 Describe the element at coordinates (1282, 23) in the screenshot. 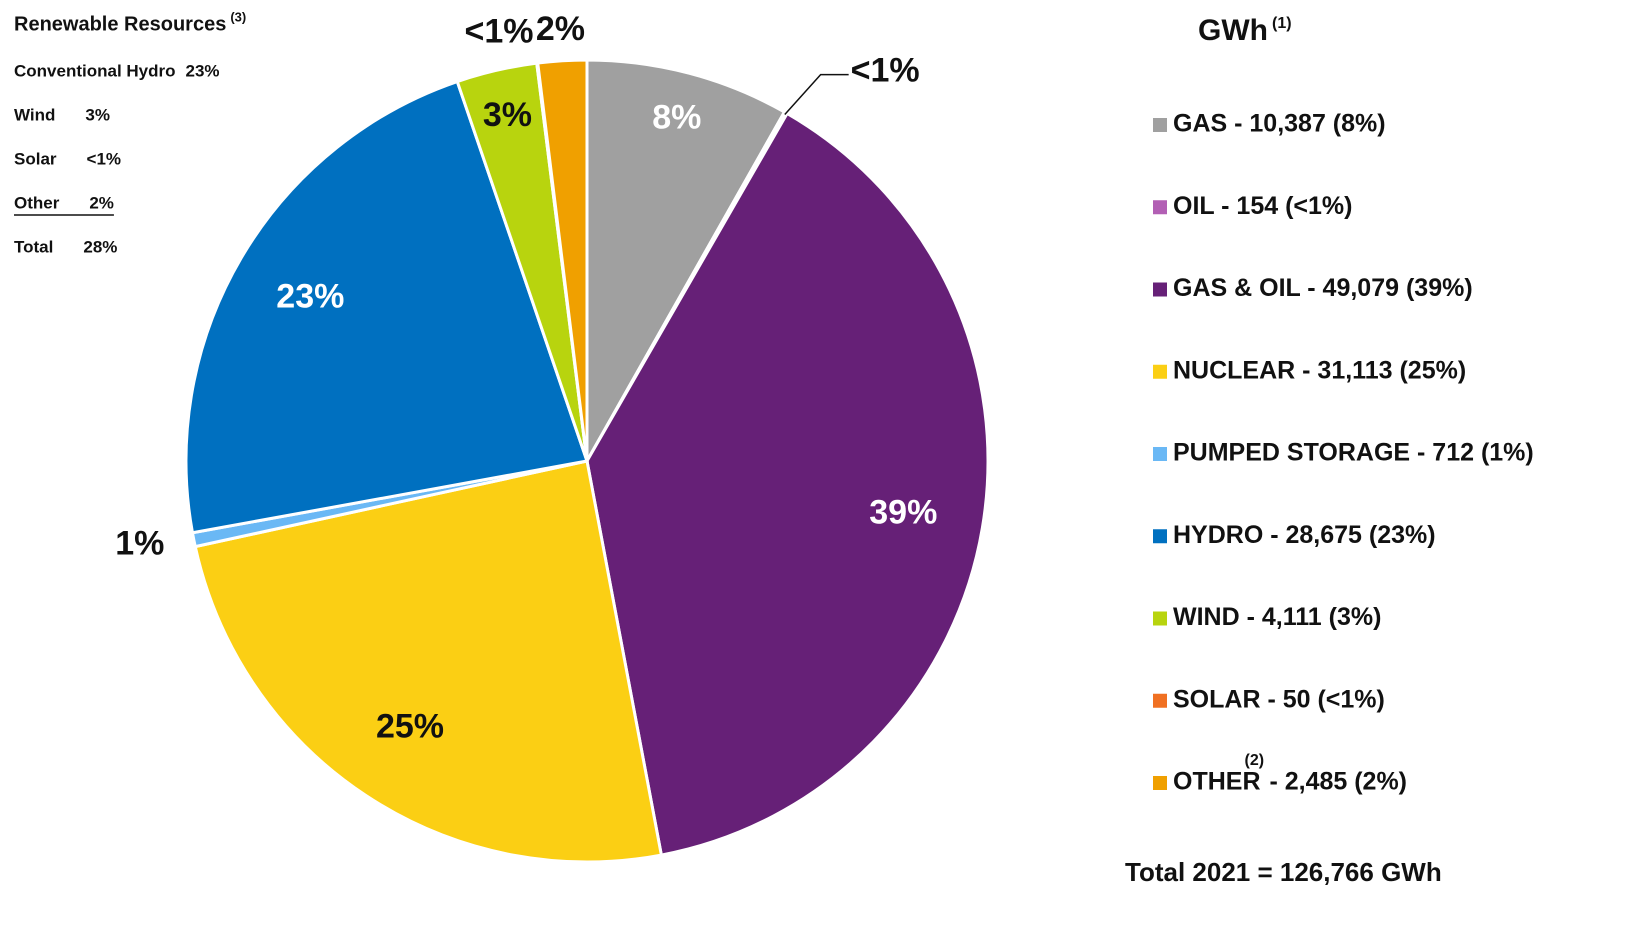

I see `legend-title-note: (1)` at that location.